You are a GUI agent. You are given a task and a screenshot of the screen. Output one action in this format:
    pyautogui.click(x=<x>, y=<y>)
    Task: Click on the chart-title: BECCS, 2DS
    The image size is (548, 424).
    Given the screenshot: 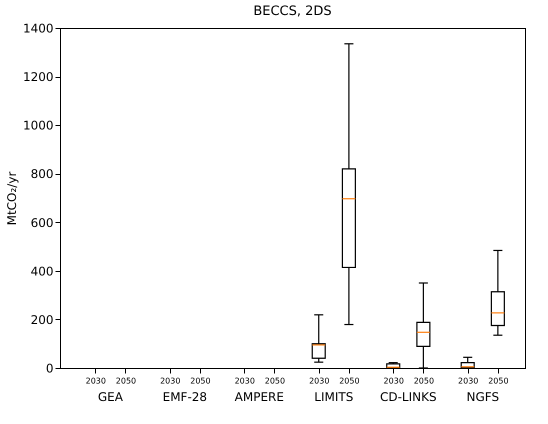 What is the action you would take?
    pyautogui.click(x=292, y=11)
    